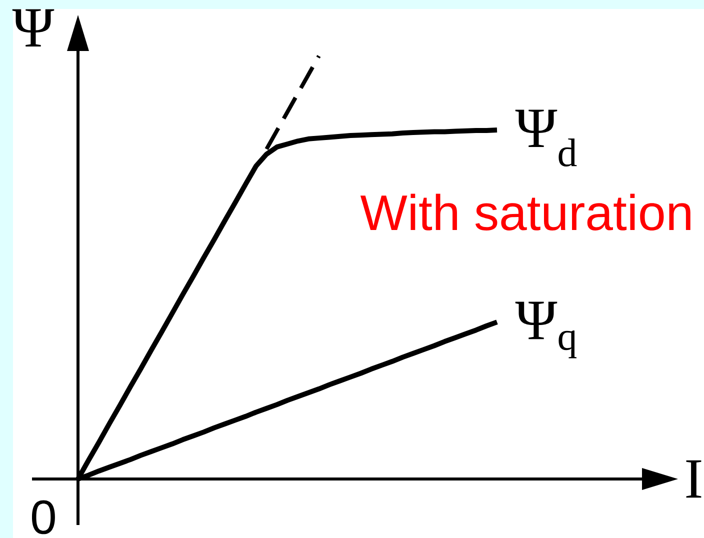 The width and height of the screenshot is (704, 538). Describe the element at coordinates (545, 330) in the screenshot. I see `series-label: Ψ$_{q}$` at that location.